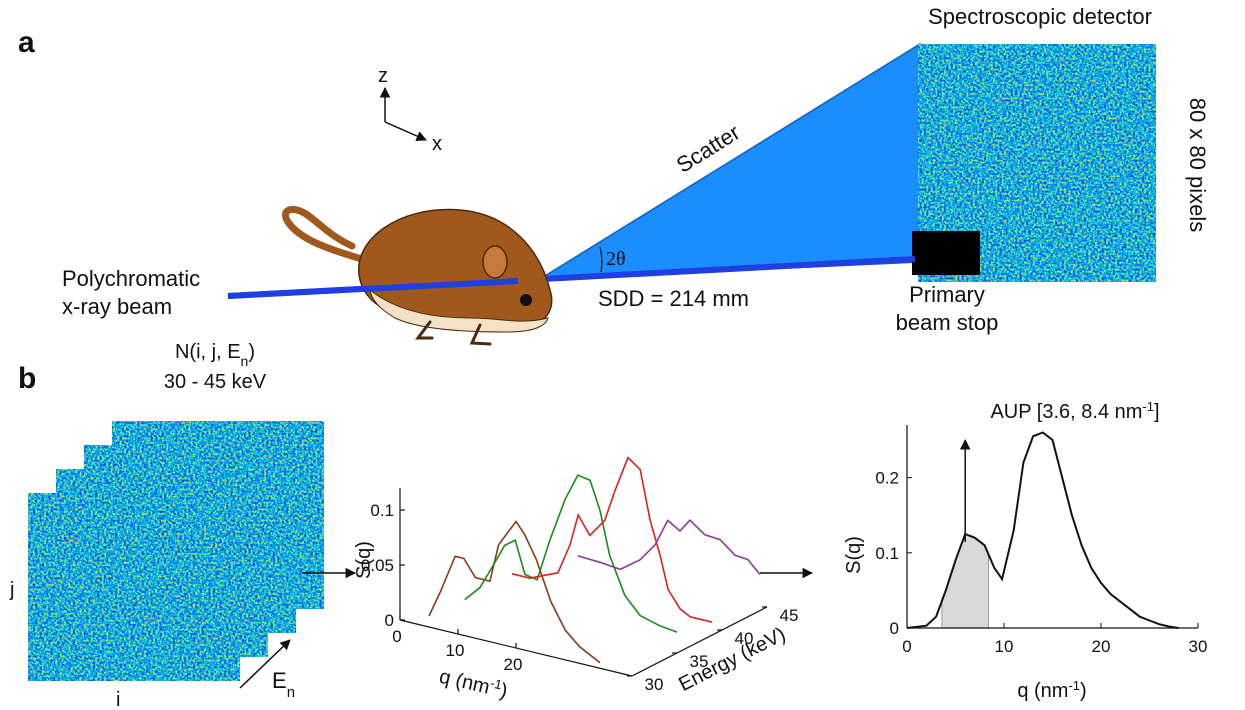 The width and height of the screenshot is (1245, 710). I want to click on x-tick-label: 30, so click(1198, 646).